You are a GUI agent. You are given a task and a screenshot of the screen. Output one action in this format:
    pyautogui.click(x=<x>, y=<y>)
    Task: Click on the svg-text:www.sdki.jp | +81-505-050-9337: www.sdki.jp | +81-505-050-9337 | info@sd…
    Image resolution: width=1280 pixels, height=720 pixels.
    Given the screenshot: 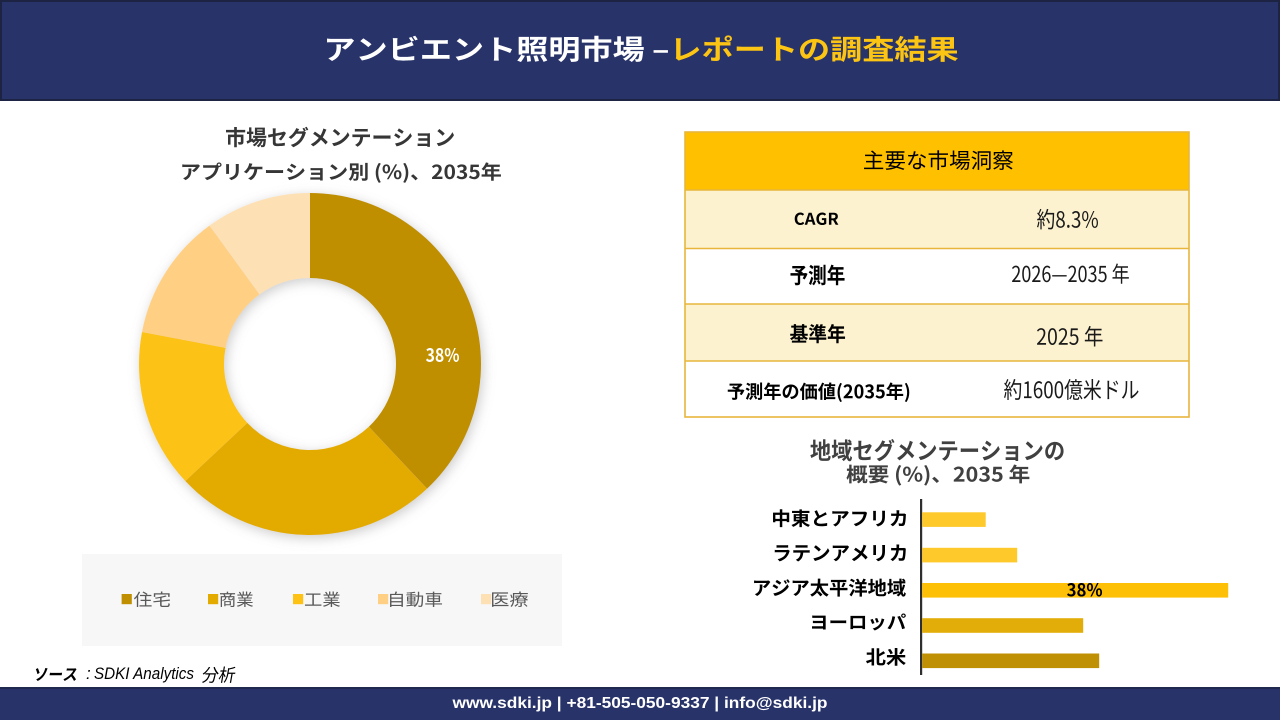 What is the action you would take?
    pyautogui.click(x=639, y=703)
    